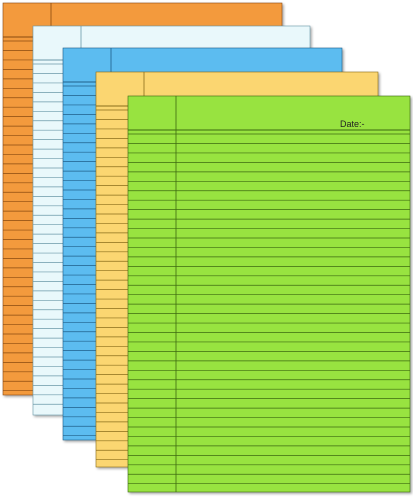  Describe the element at coordinates (352, 124) in the screenshot. I see `date-label: Date:-` at that location.